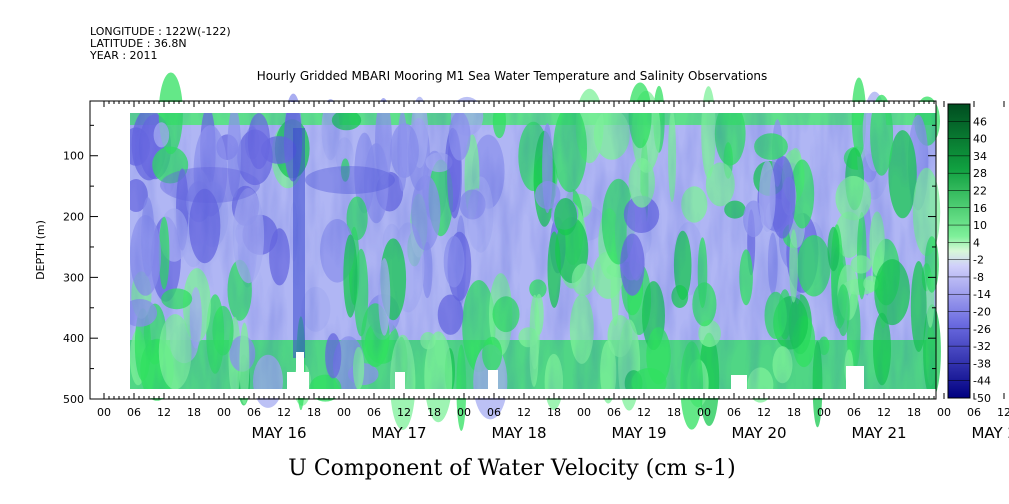 The height and width of the screenshot is (504, 1009). I want to click on colorbar-label: 34, so click(980, 156).